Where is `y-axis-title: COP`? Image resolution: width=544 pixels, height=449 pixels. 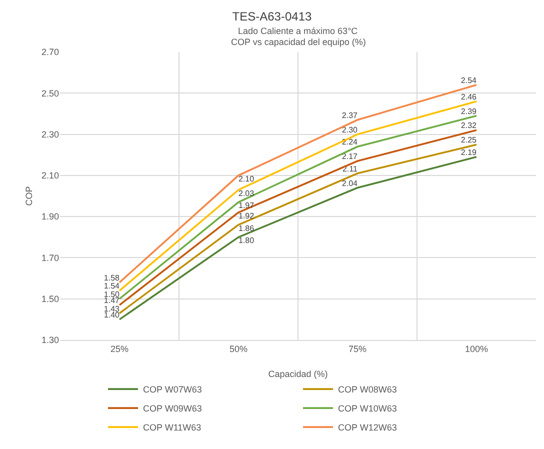 y-axis-title: COP is located at coordinates (29, 196).